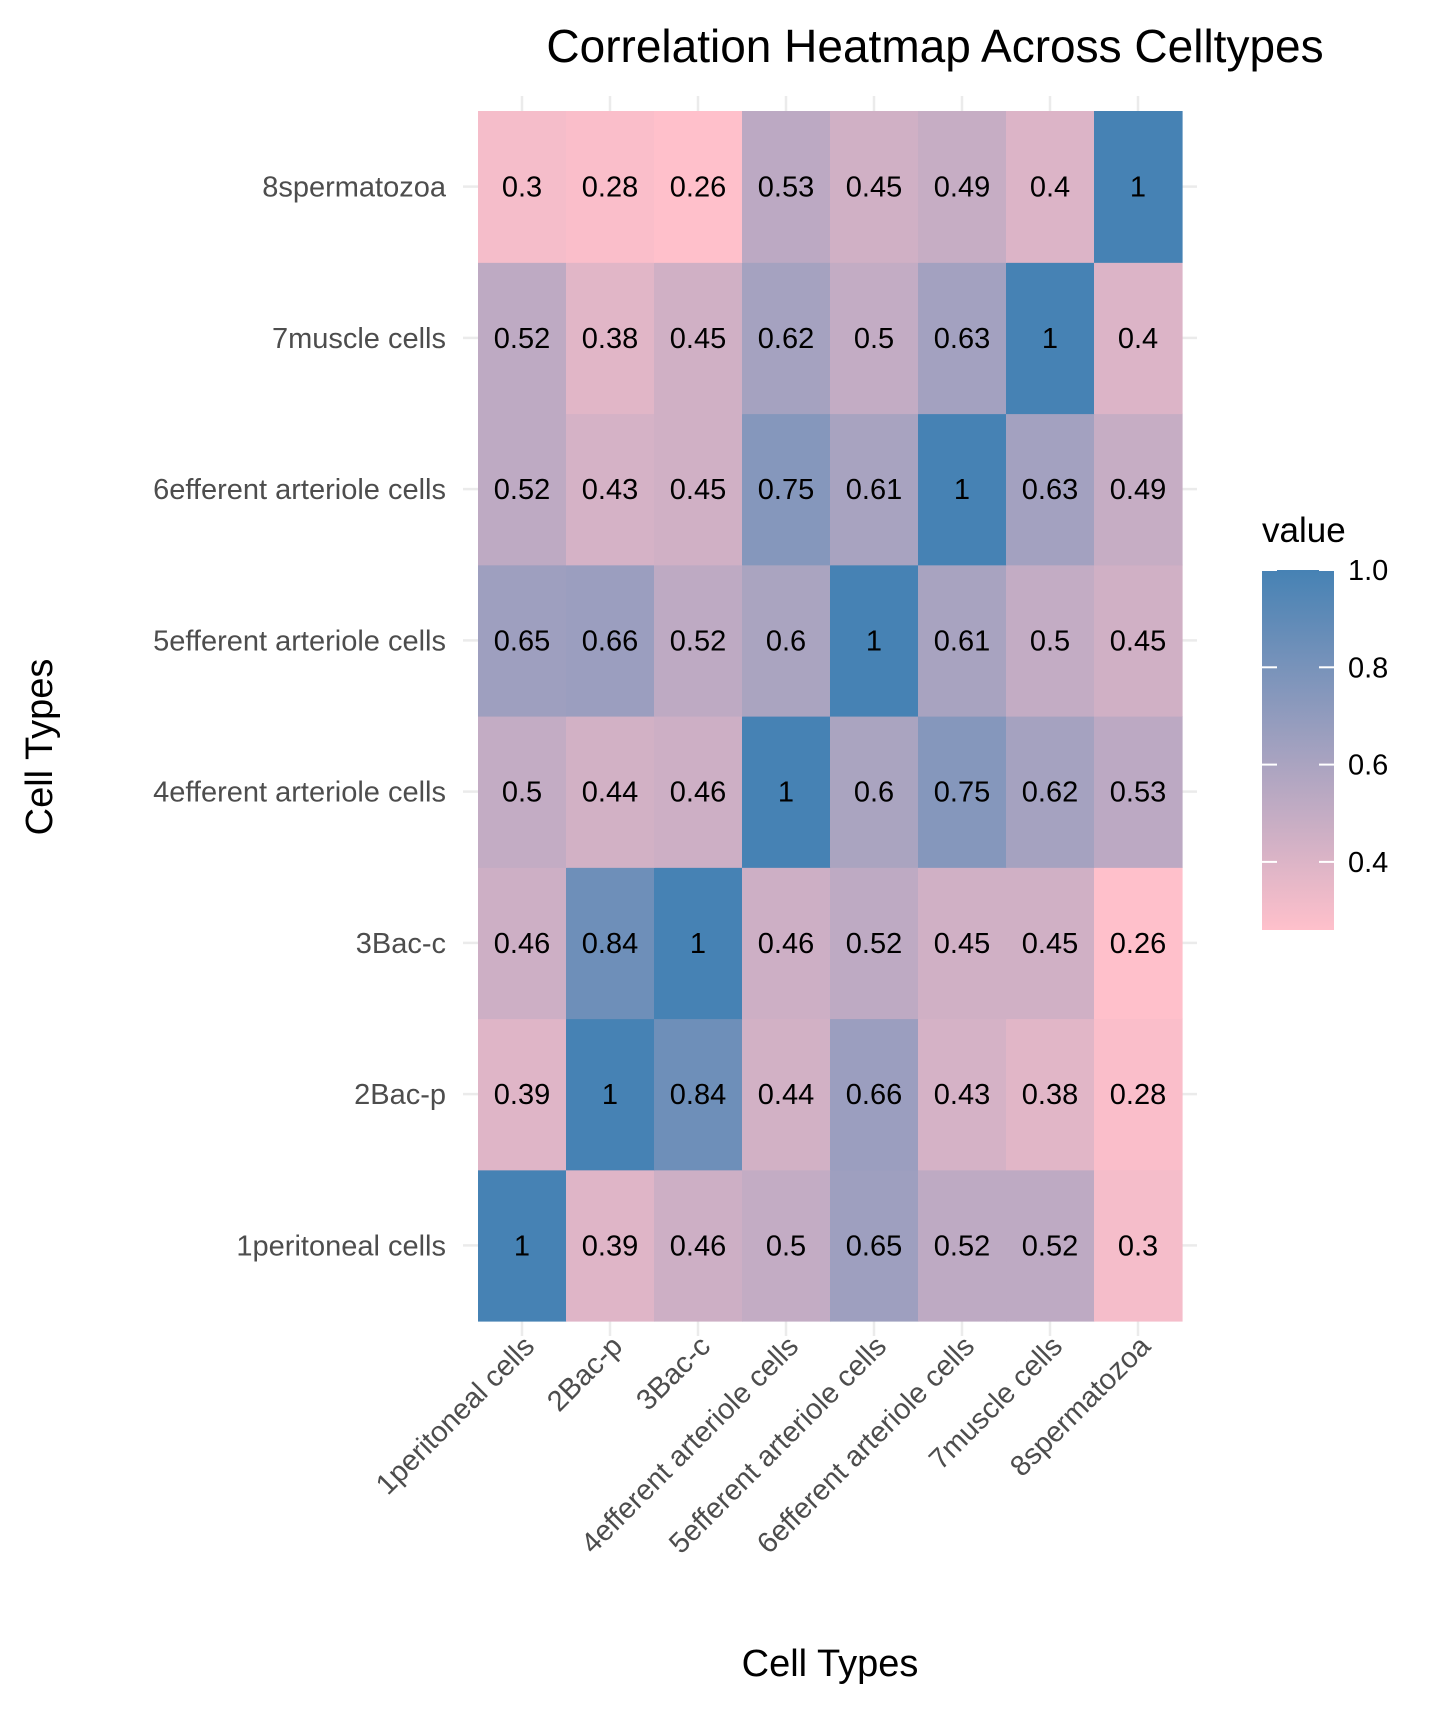 This screenshot has width=1446, height=1715. What do you see at coordinates (354, 188) in the screenshot?
I see `y-axis-tick-label: 8spermatozoa` at bounding box center [354, 188].